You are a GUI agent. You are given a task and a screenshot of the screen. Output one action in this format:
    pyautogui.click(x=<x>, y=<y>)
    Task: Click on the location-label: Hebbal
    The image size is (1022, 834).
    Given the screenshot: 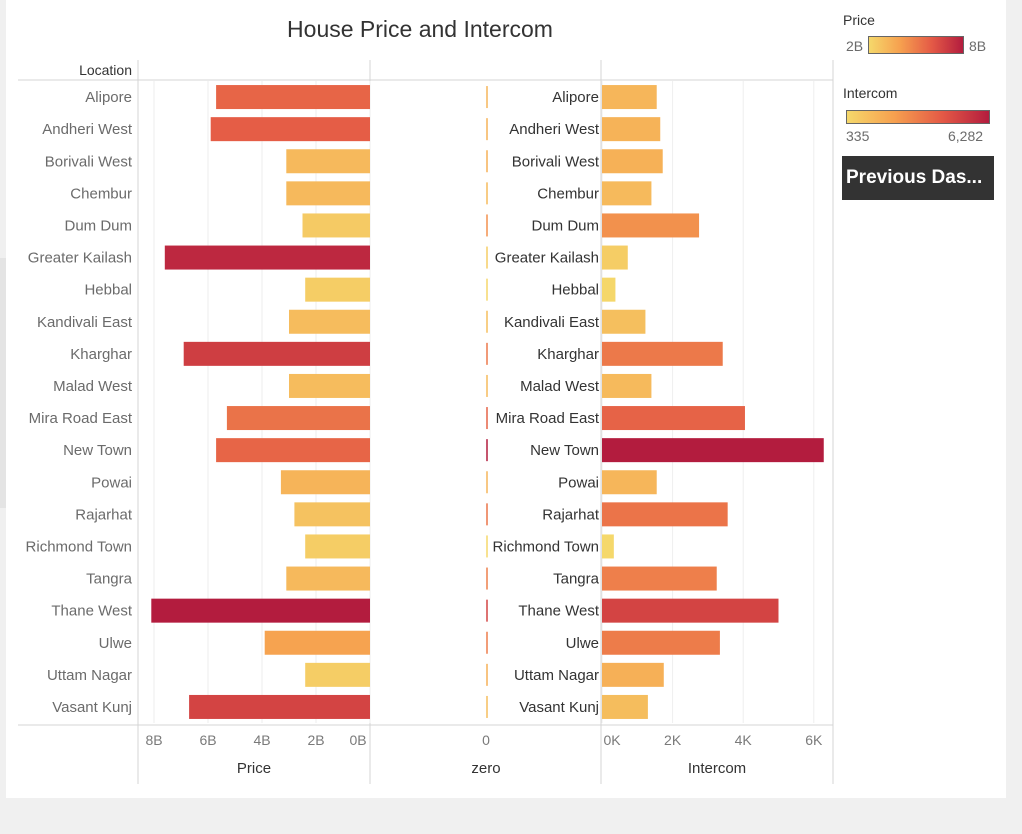 What is the action you would take?
    pyautogui.click(x=108, y=290)
    